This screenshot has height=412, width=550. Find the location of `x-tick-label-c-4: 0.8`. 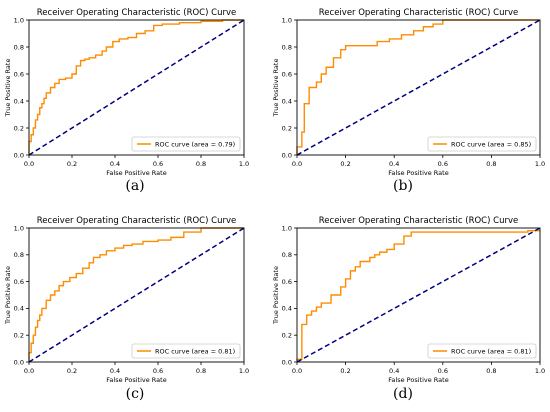

x-tick-label-c-4: 0.8 is located at coordinates (201, 371).